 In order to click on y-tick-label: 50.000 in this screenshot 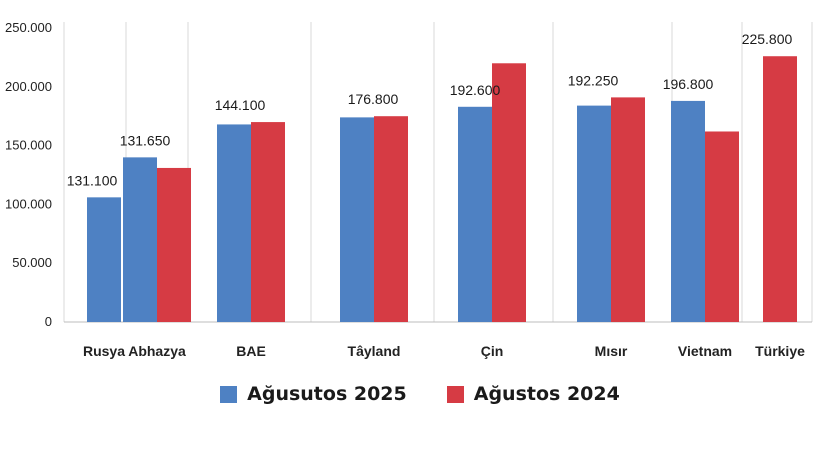, I will do `click(32, 262)`.